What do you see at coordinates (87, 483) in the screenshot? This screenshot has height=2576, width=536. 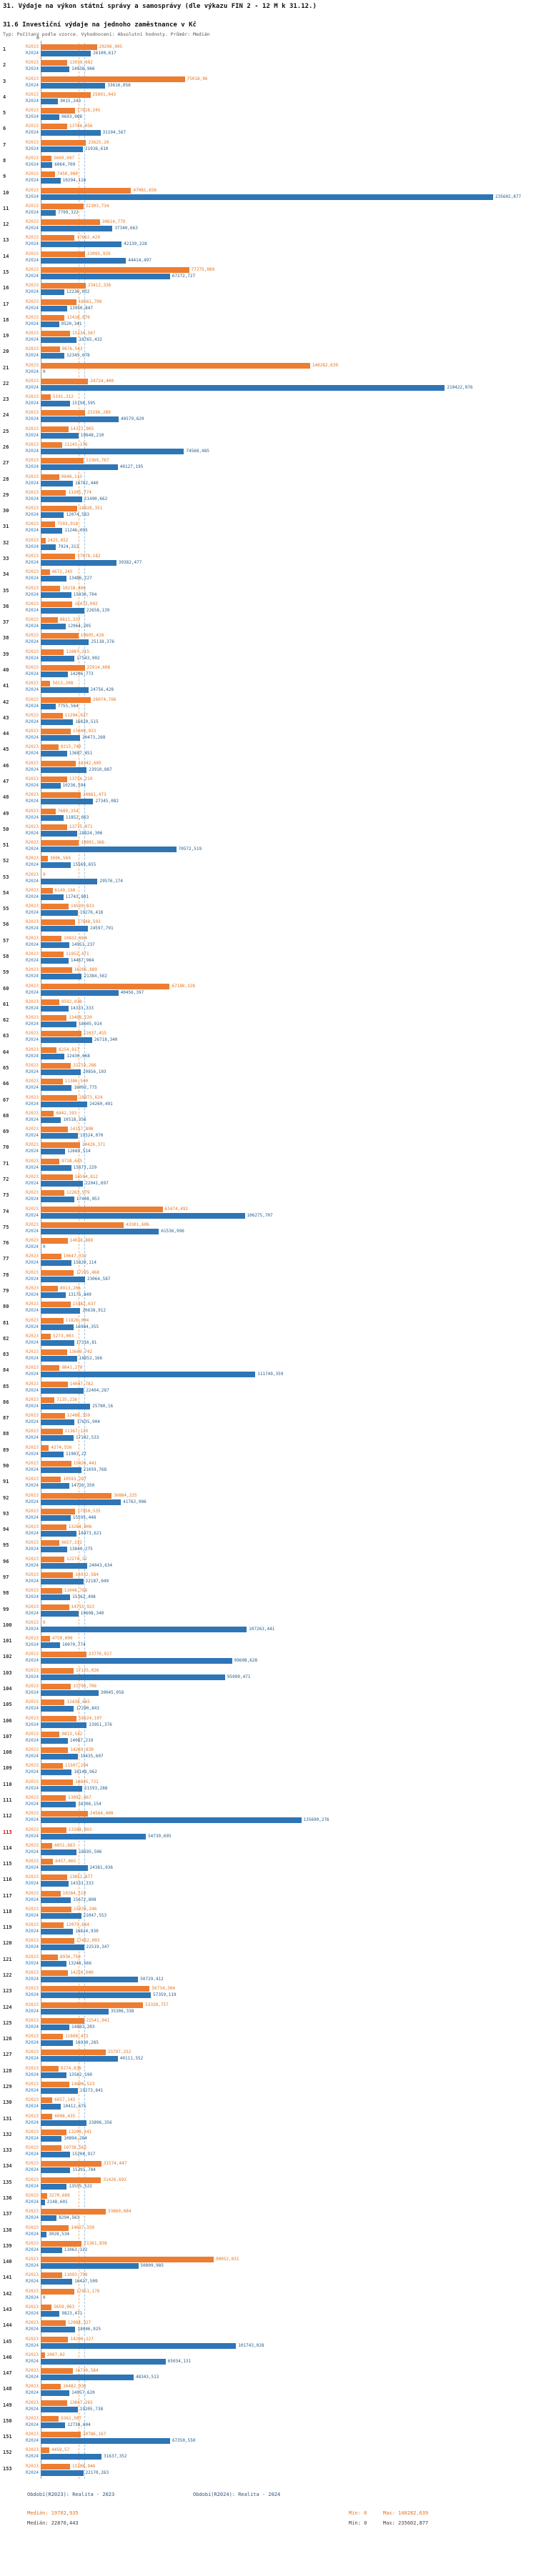 I see `value-label-r2024: 16782,440` at bounding box center [87, 483].